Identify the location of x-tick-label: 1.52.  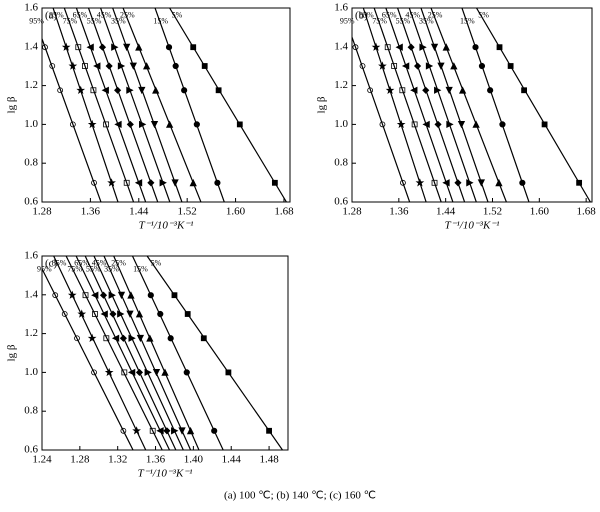
(492, 212).